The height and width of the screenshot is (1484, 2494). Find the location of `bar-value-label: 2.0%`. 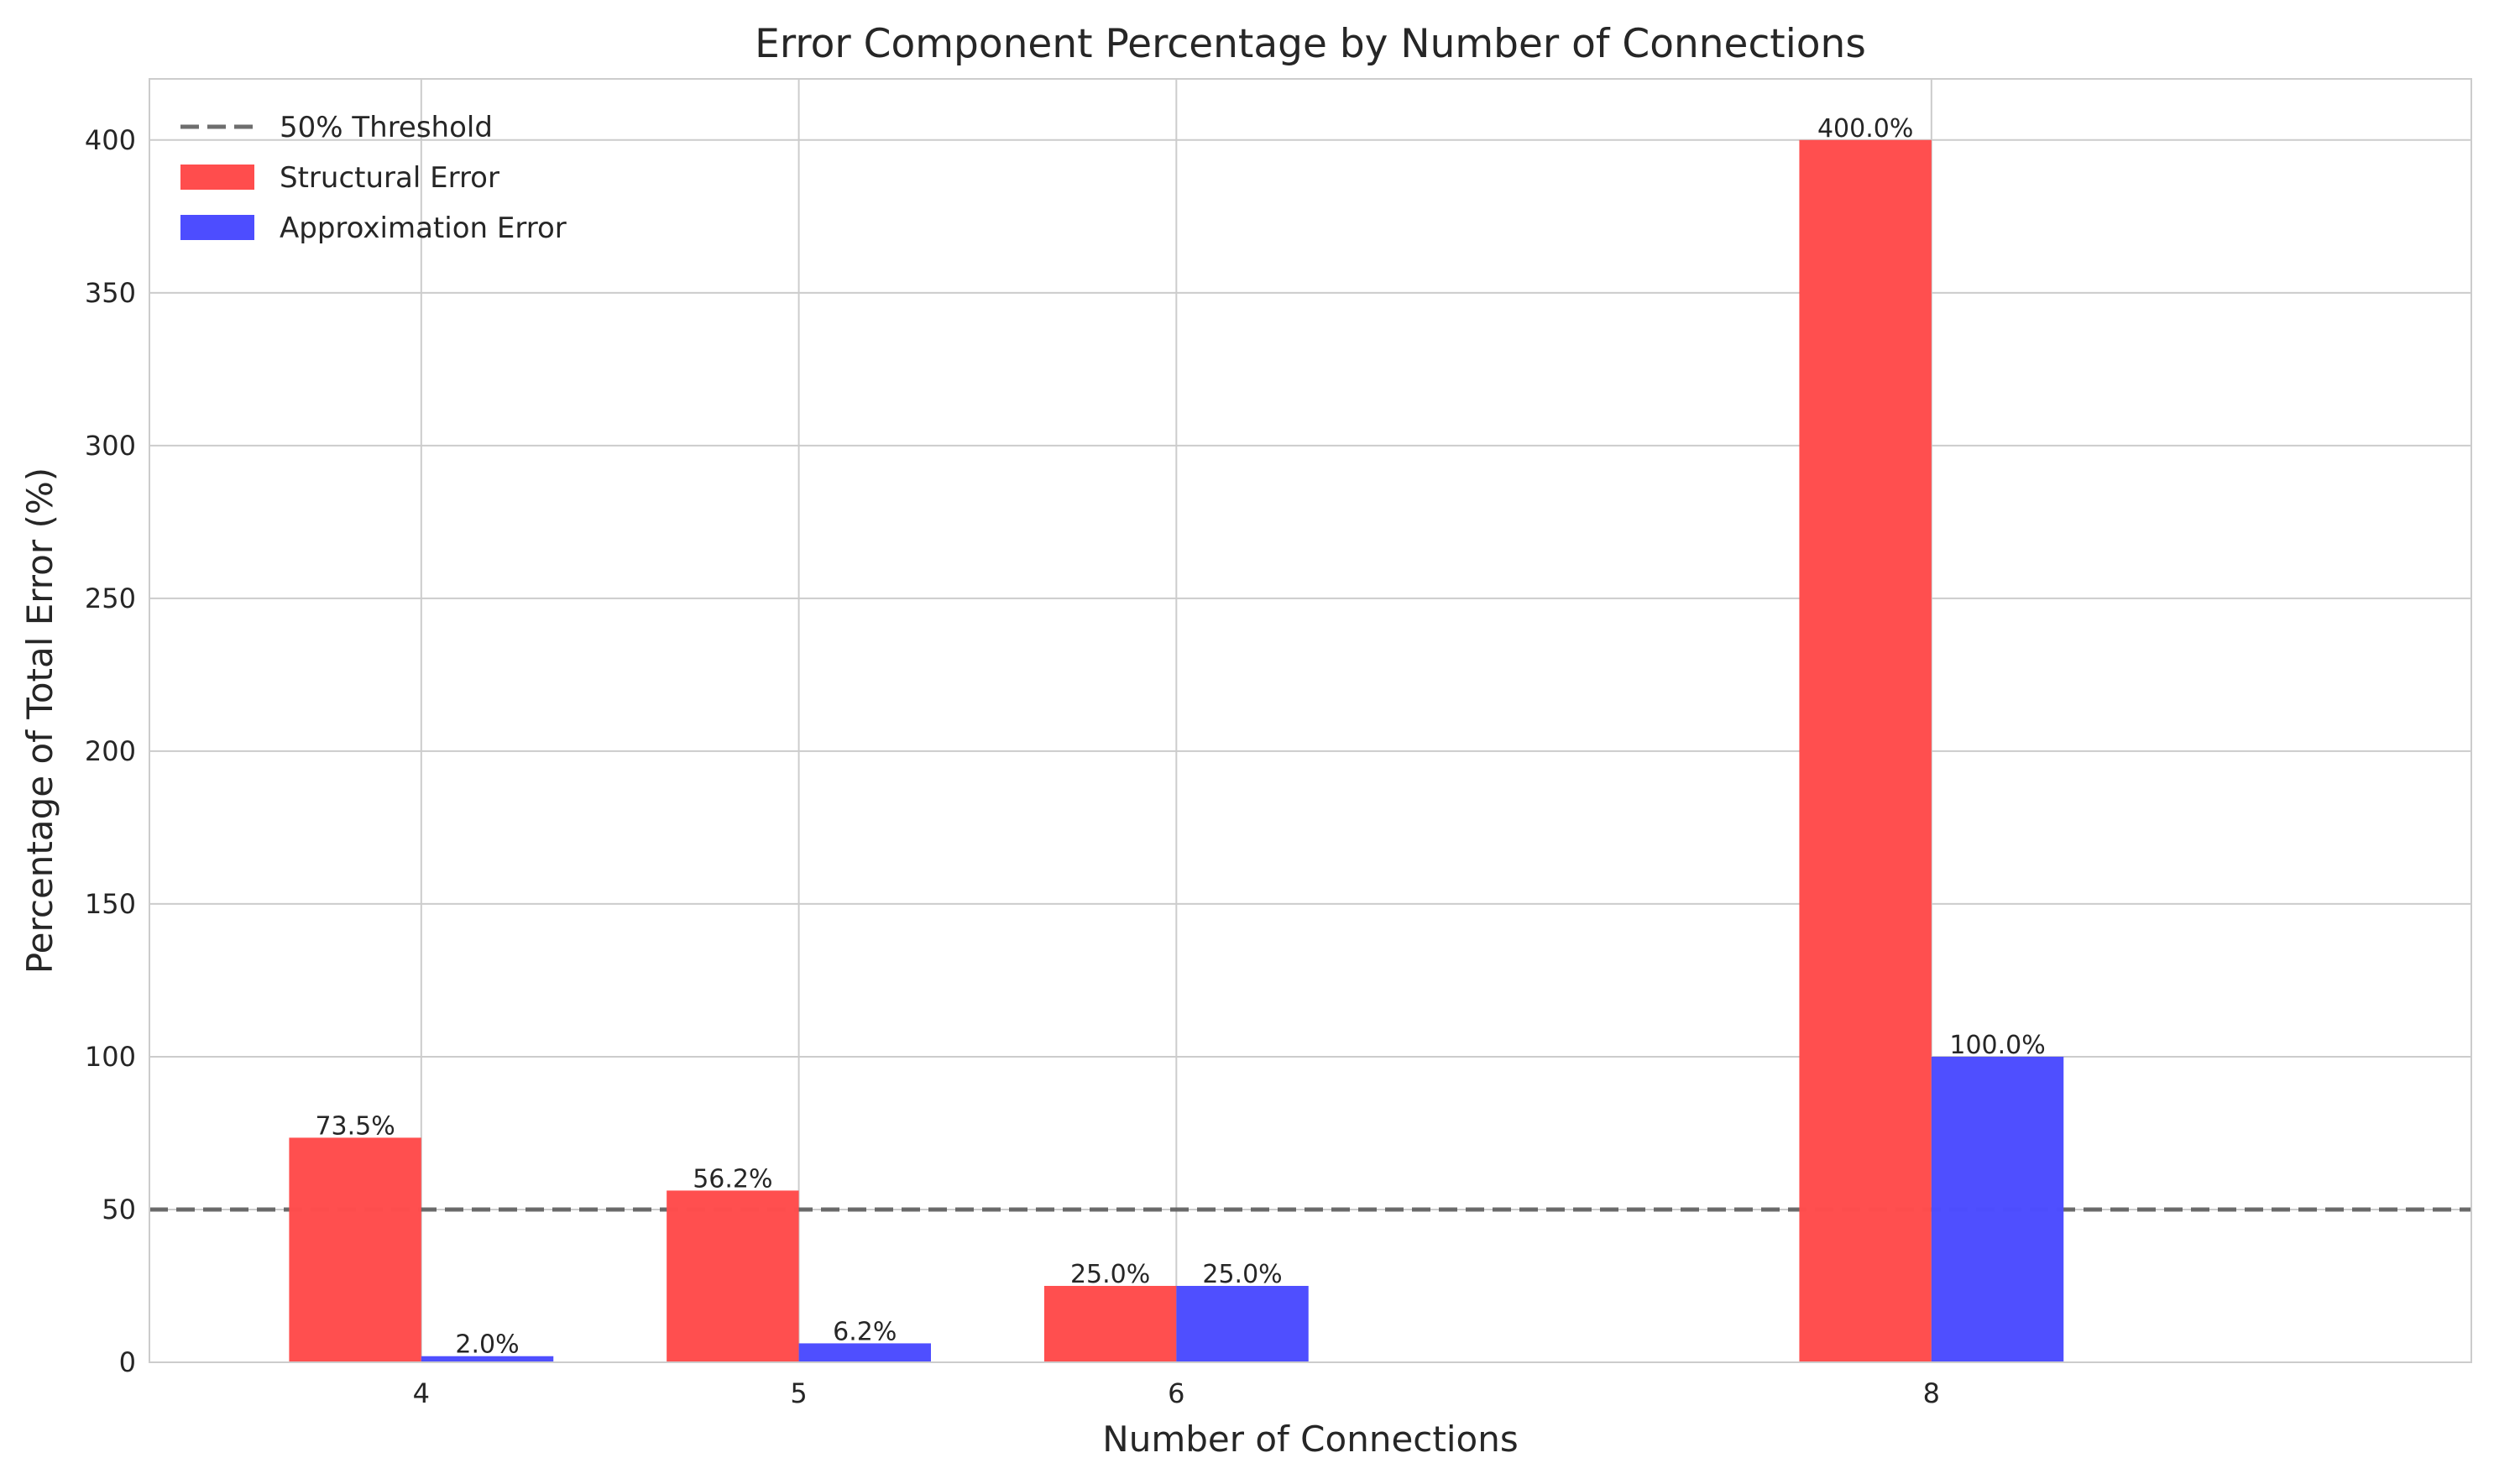

bar-value-label: 2.0% is located at coordinates (487, 1345).